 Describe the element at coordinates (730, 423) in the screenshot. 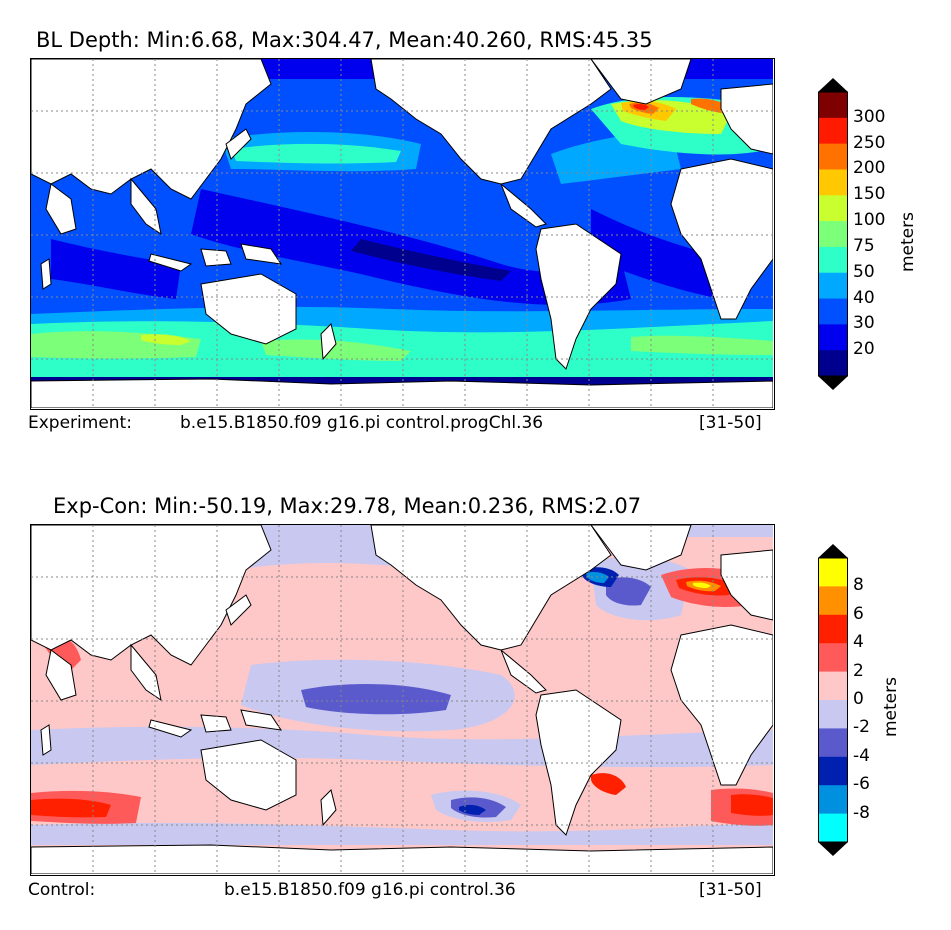

I see `top-caption-years: [31-50]` at that location.